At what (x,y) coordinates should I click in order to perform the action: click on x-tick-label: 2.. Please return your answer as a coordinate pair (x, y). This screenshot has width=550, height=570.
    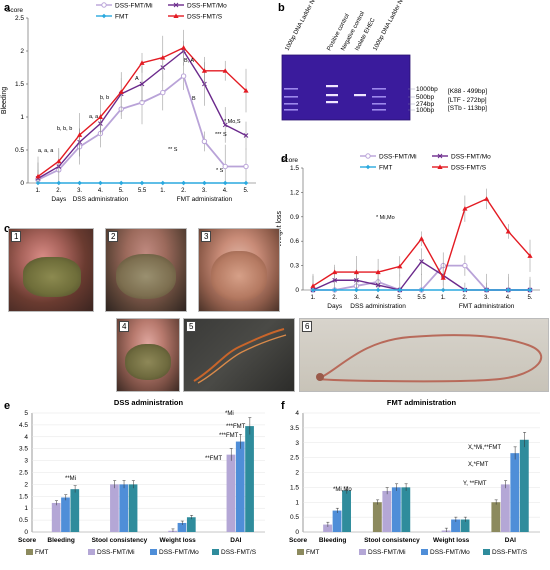
    Looking at the image, I should click on (183, 191).